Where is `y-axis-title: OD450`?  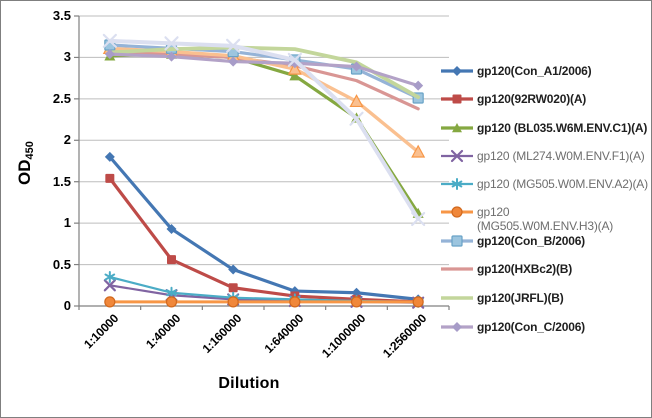 y-axis-title: OD450 is located at coordinates (27, 163).